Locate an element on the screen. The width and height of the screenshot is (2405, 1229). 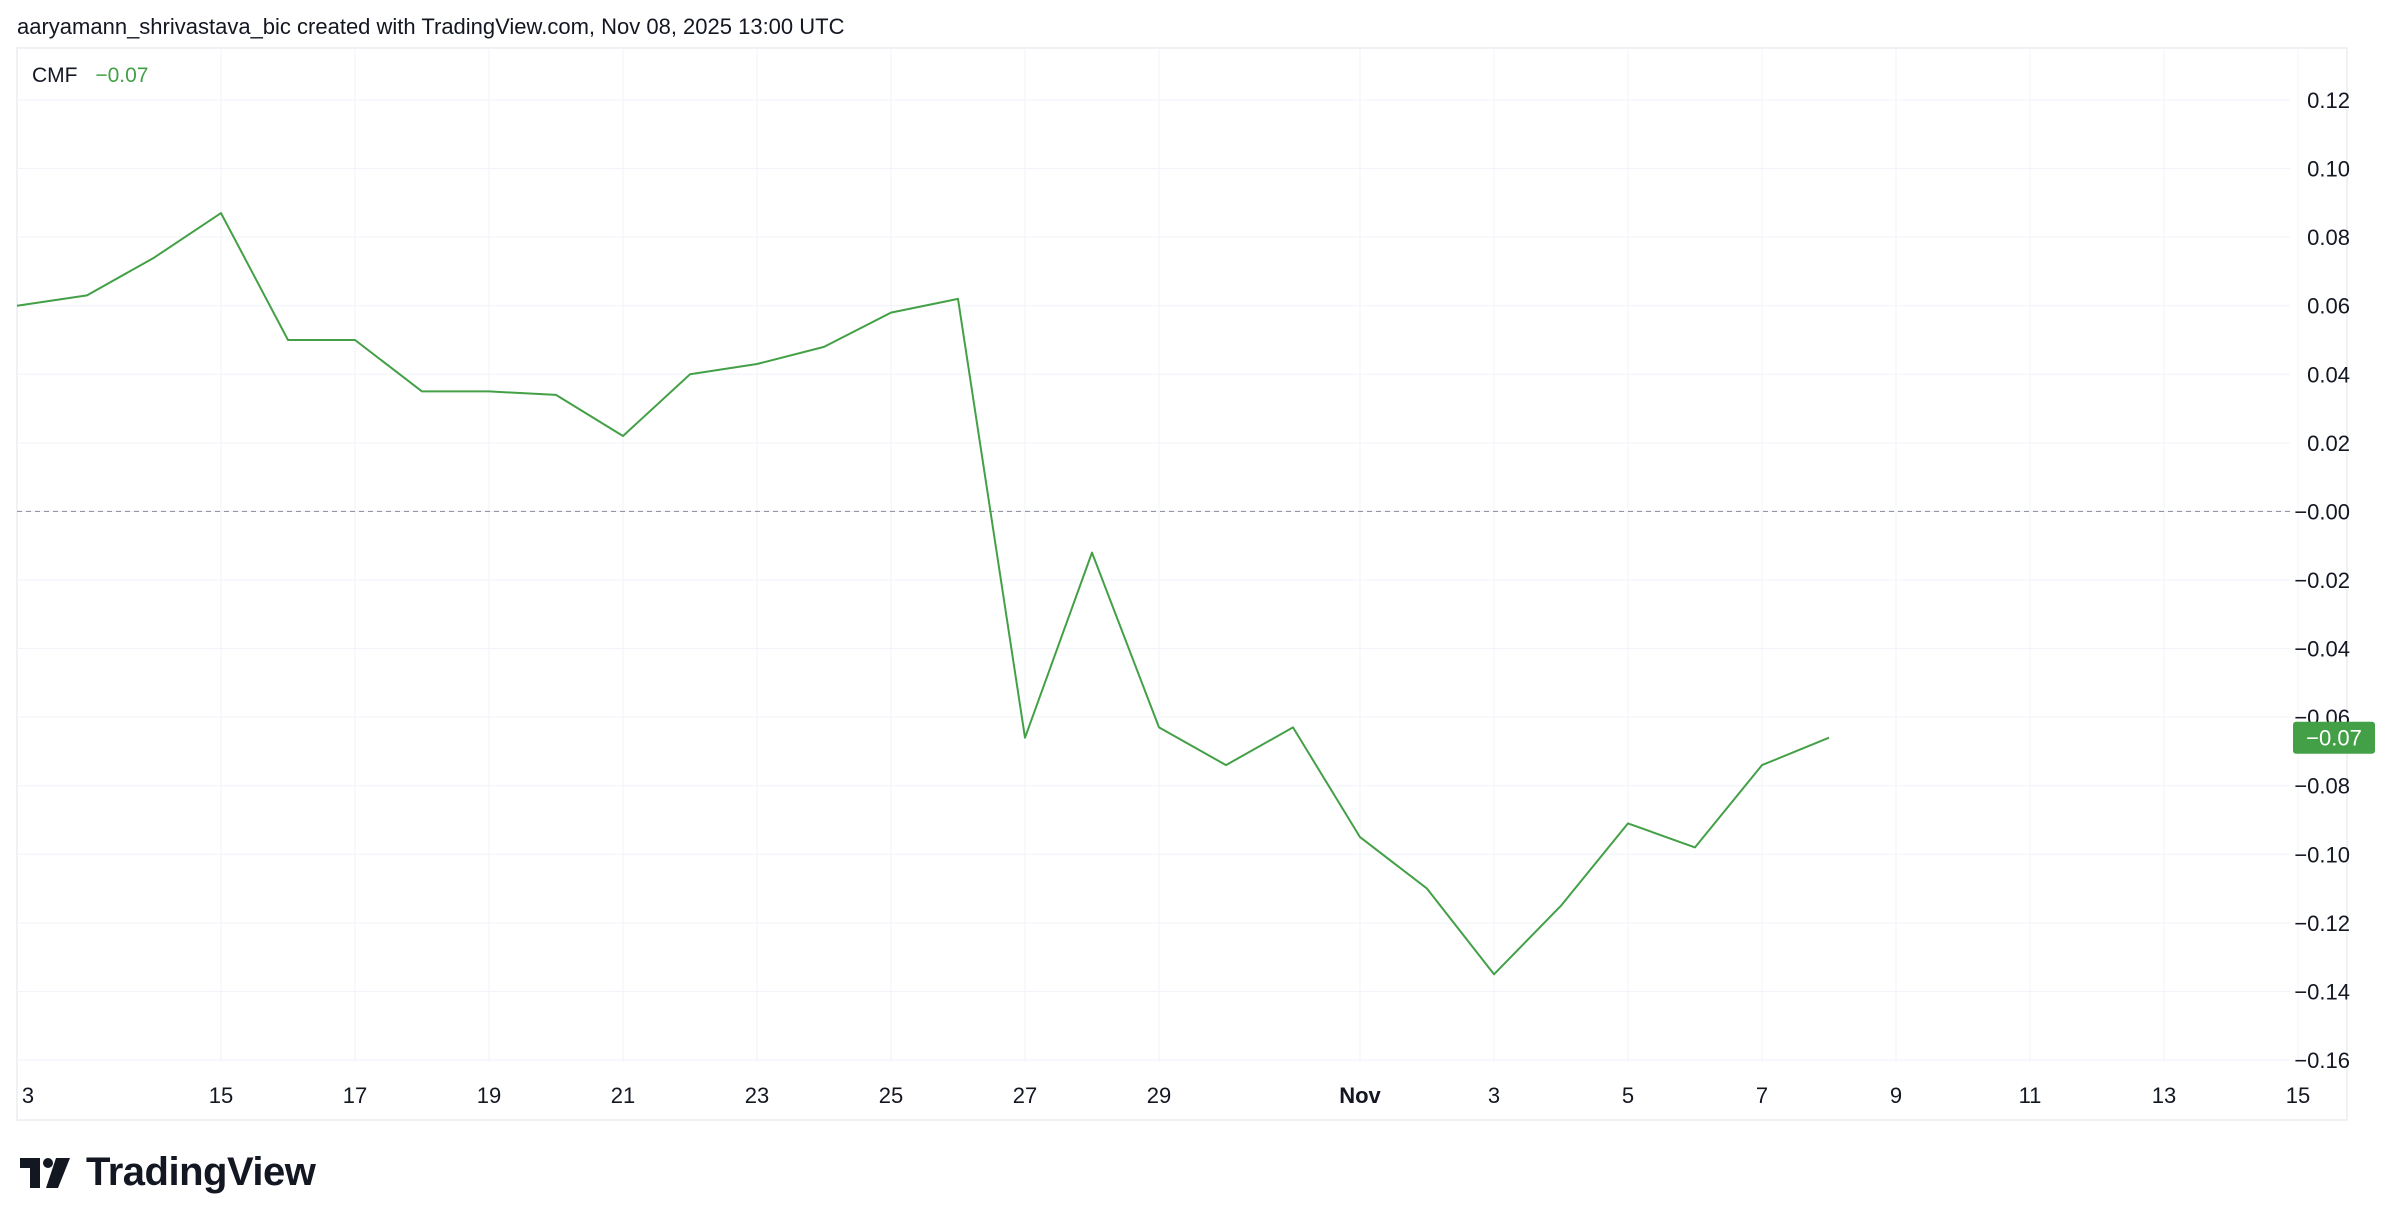
y-tick-label: 0.04 is located at coordinates (2328, 374).